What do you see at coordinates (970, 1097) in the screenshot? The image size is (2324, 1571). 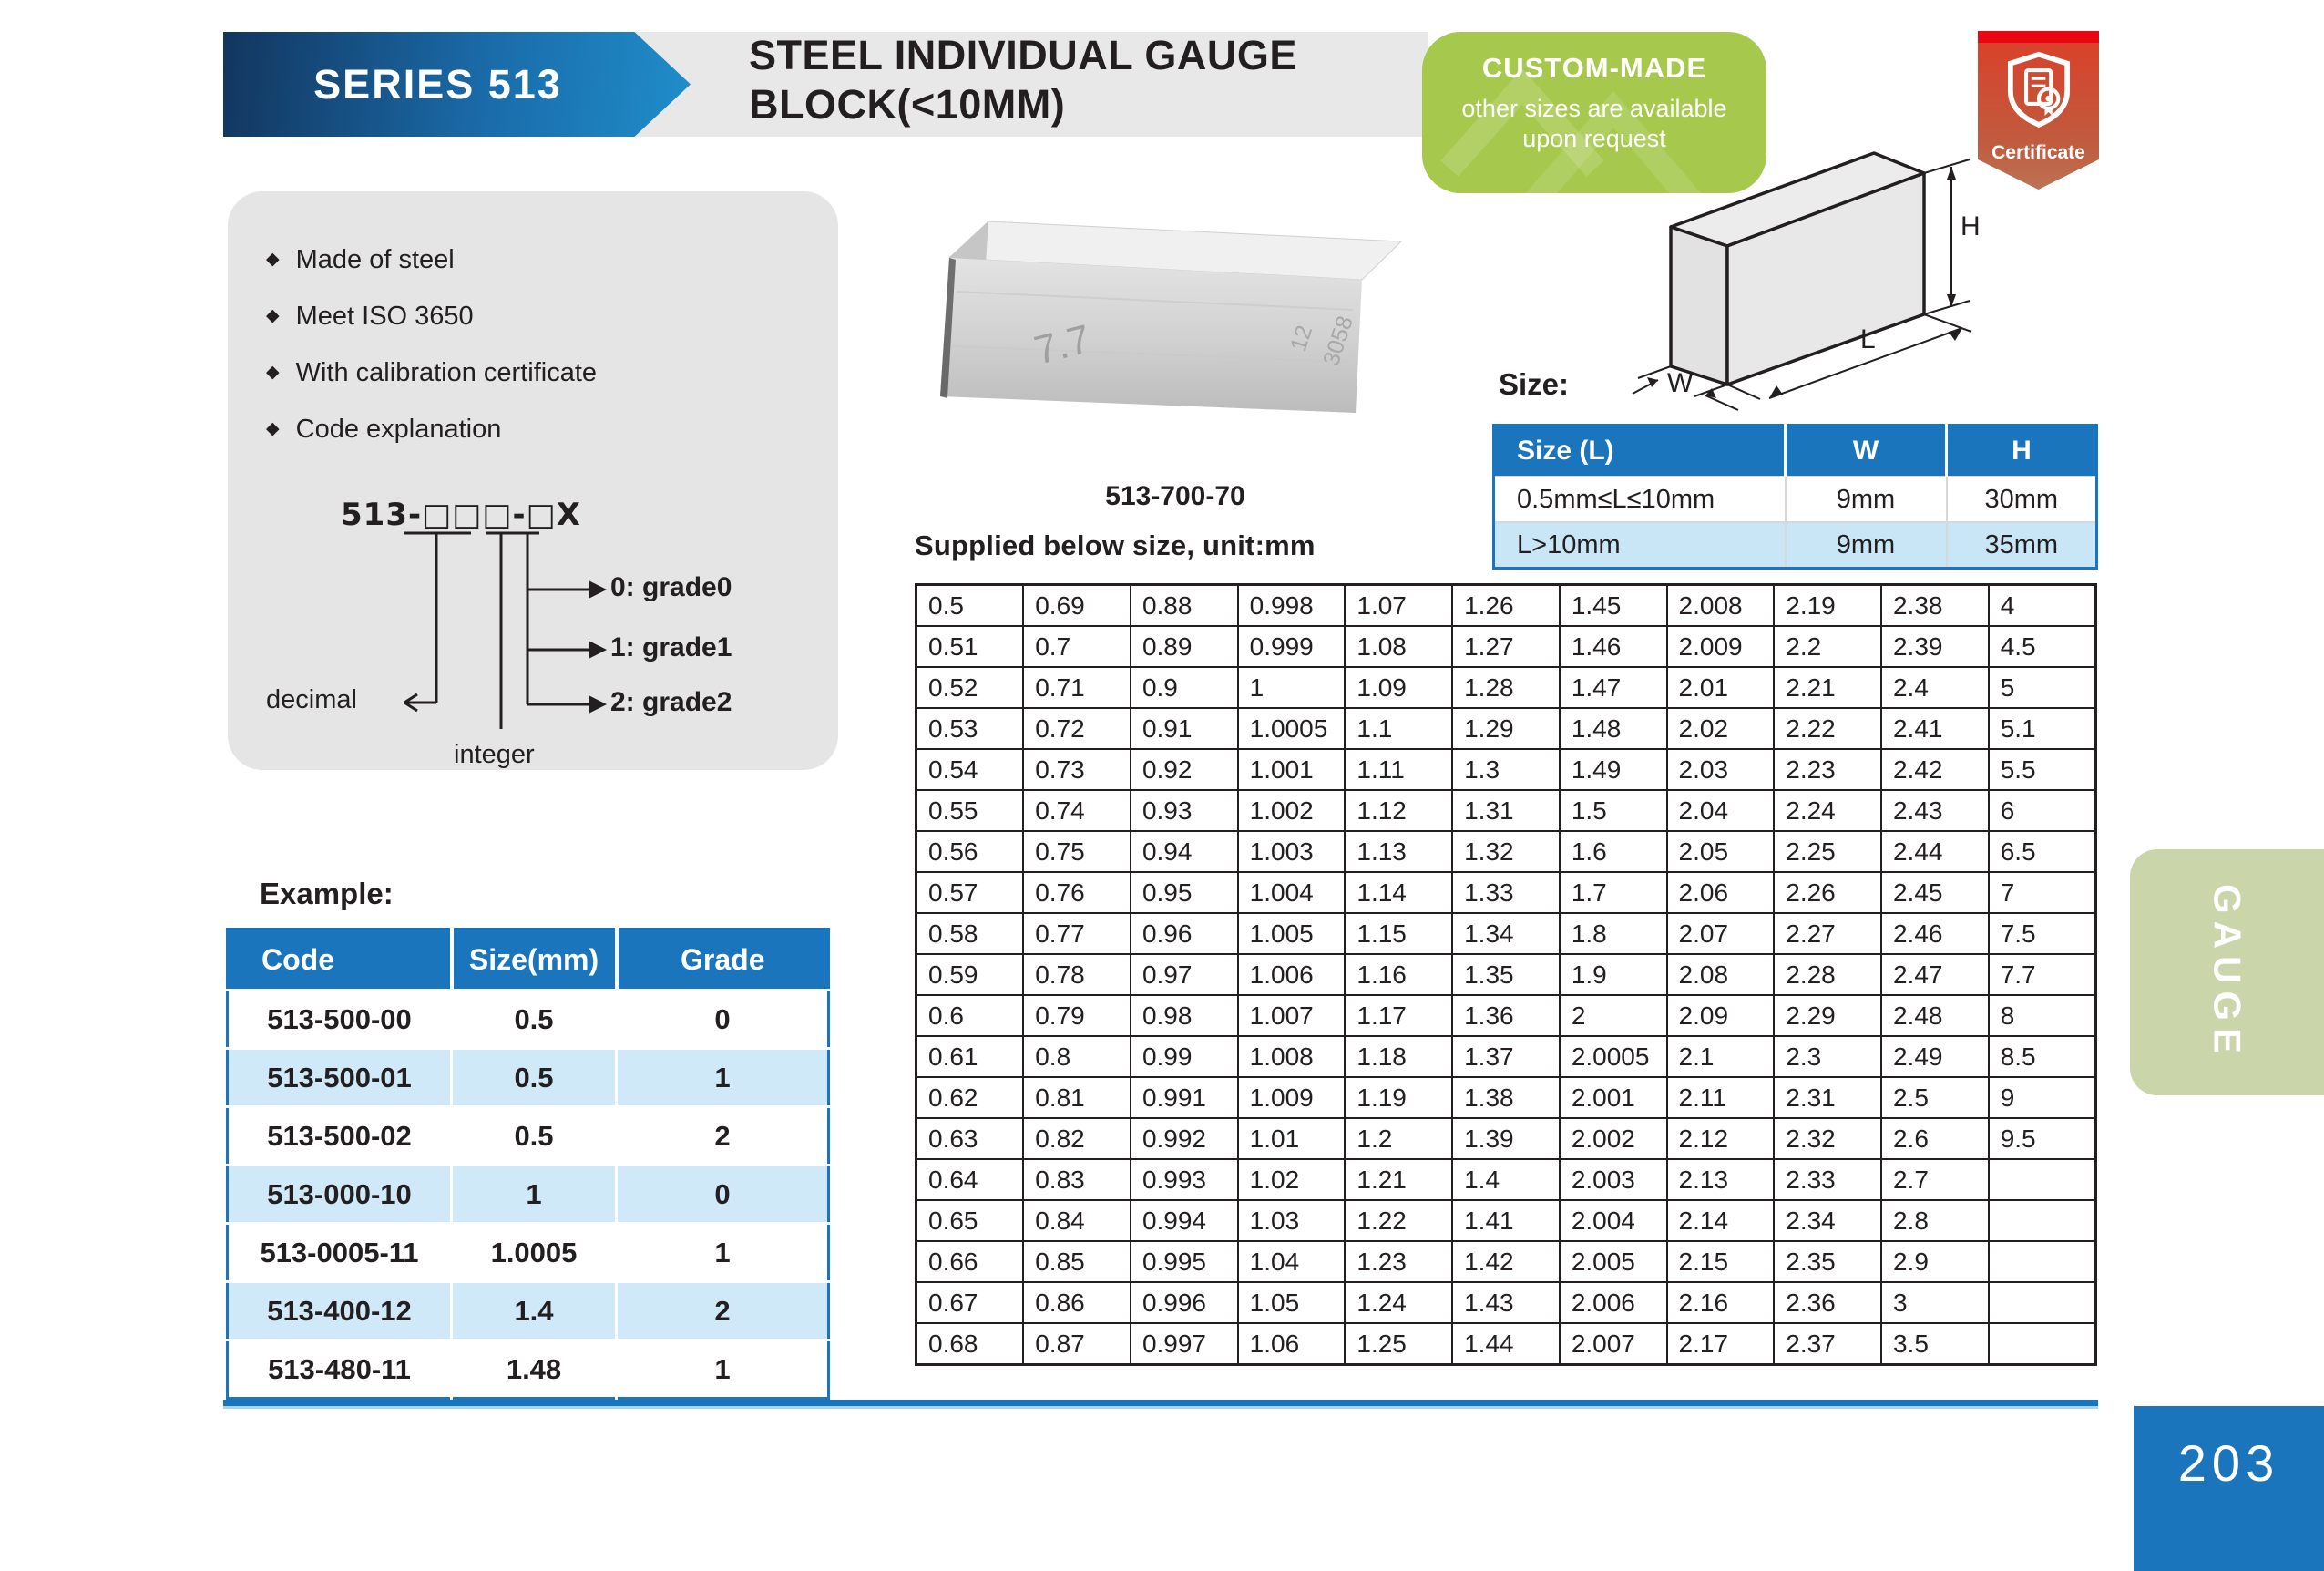 I see `size-grid-cell: 0.62` at bounding box center [970, 1097].